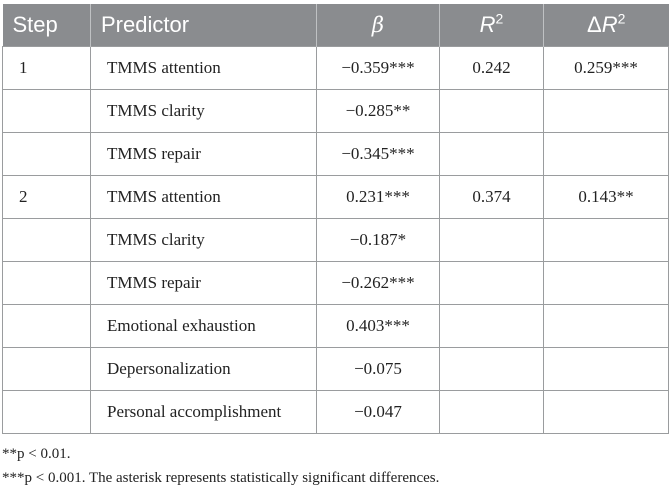 The height and width of the screenshot is (491, 670). I want to click on header-delta-symbol: Δ, so click(594, 24).